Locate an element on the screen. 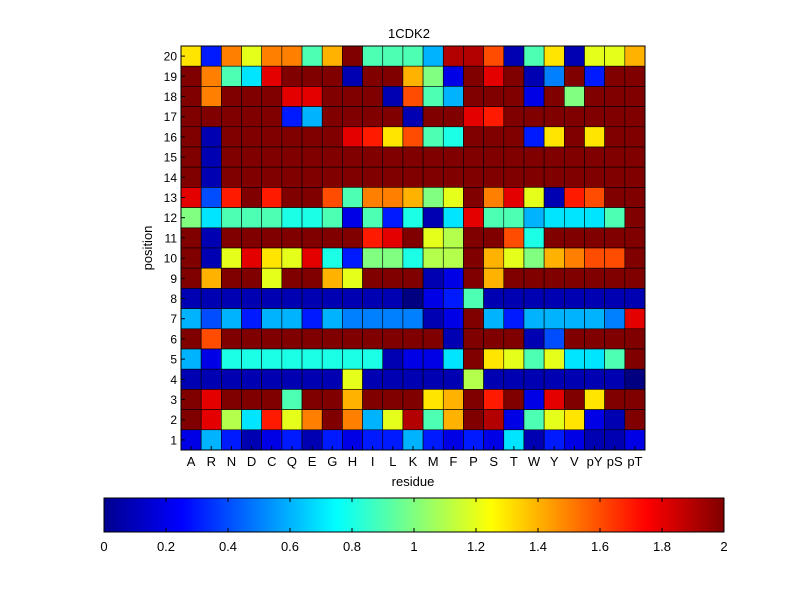 Image resolution: width=800 pixels, height=600 pixels. y-tick-label: 11 is located at coordinates (171, 238).